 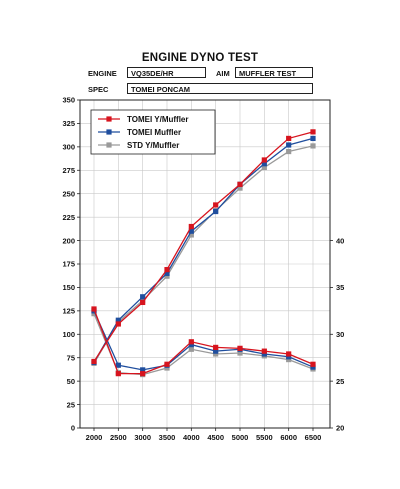 I want to click on x-tick-label: 6000, so click(x=288, y=437).